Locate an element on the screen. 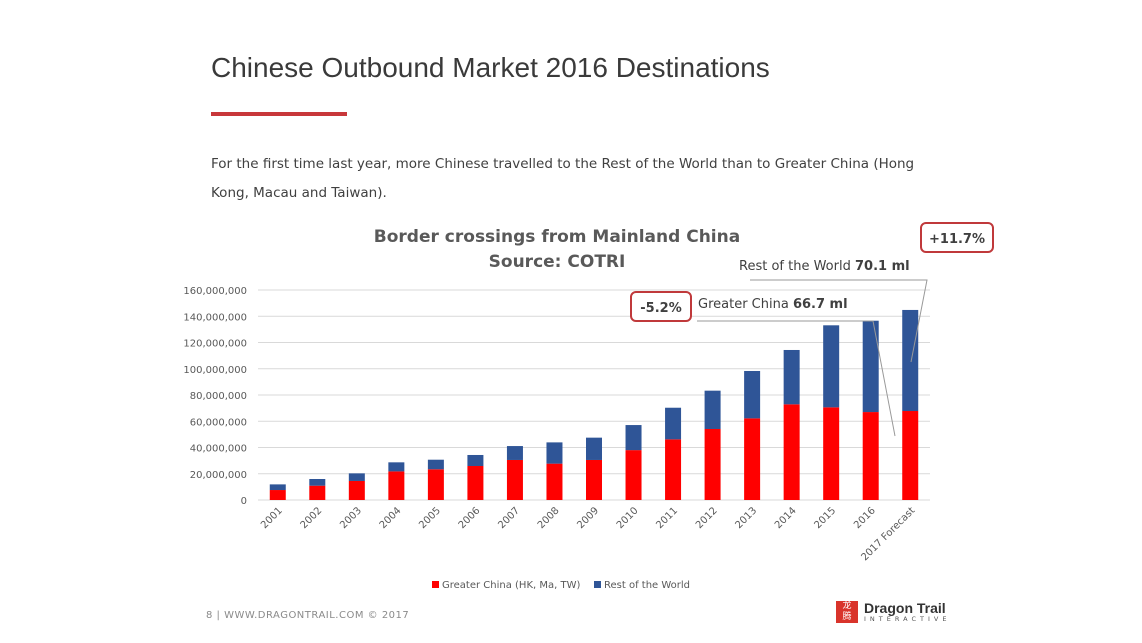  legend-greater-china: Greater China (HK, Ma, TW) is located at coordinates (511, 585).